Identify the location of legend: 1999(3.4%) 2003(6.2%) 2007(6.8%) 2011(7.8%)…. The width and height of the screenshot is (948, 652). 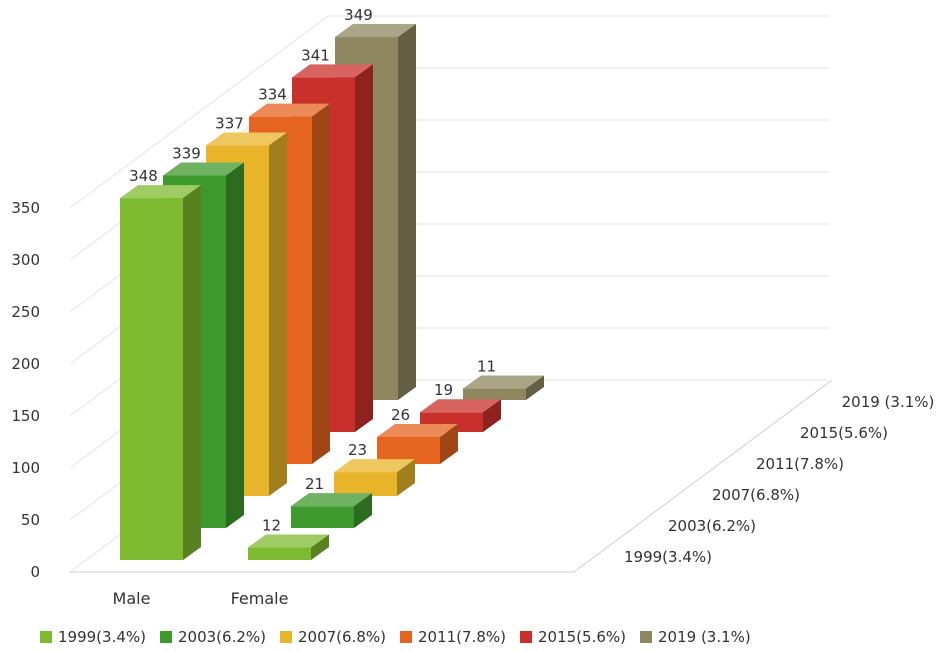
(490, 637).